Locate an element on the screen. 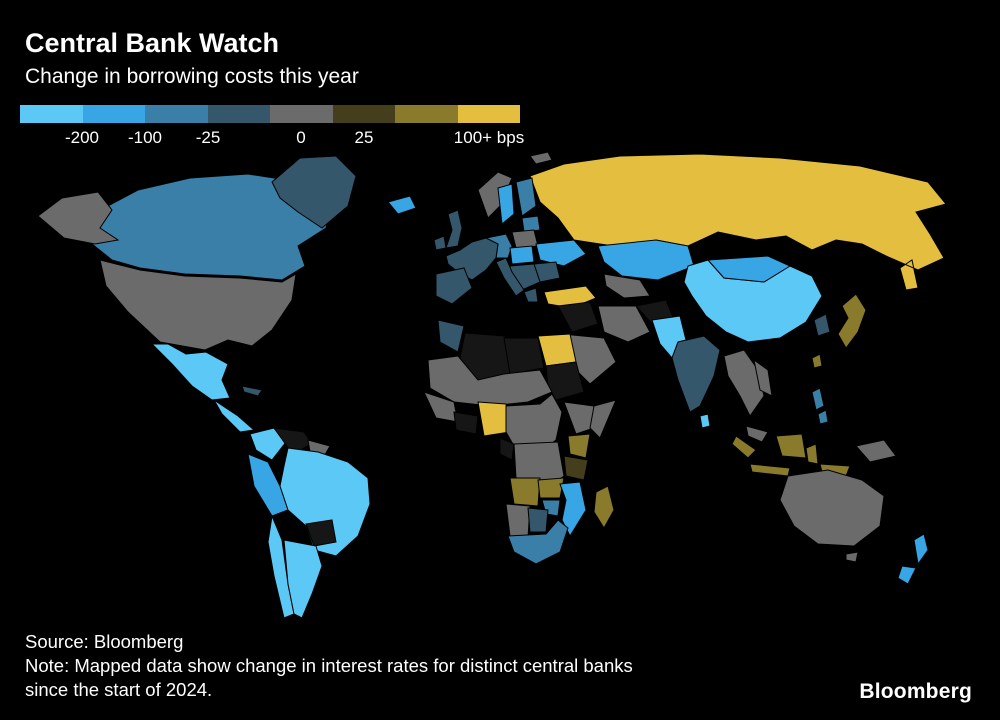 Image resolution: width=1000 pixels, height=720 pixels. region-argentina is located at coordinates (303, 579).